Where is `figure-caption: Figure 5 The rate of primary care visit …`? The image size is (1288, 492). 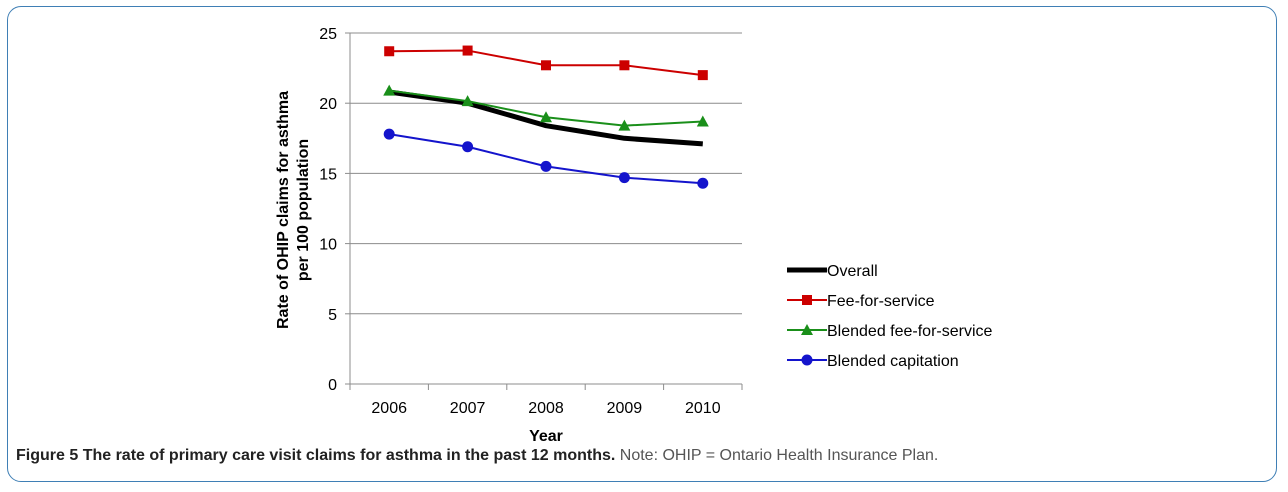
figure-caption: Figure 5 The rate of primary care visit … is located at coordinates (477, 456).